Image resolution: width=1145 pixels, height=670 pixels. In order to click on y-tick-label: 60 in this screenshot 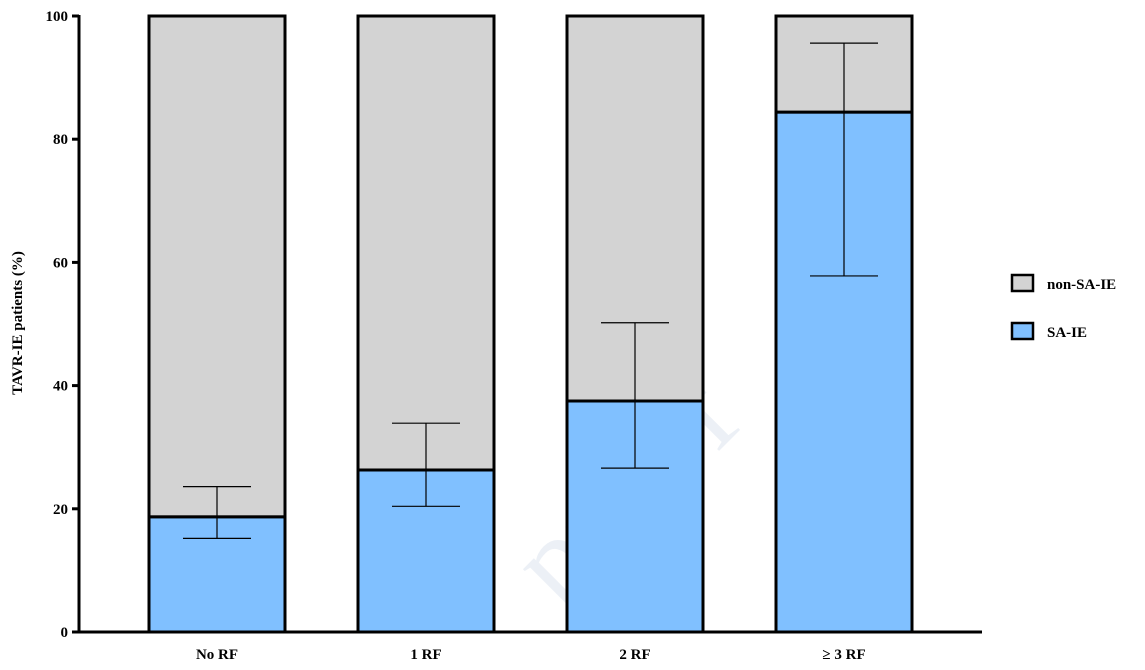, I will do `click(60, 263)`.